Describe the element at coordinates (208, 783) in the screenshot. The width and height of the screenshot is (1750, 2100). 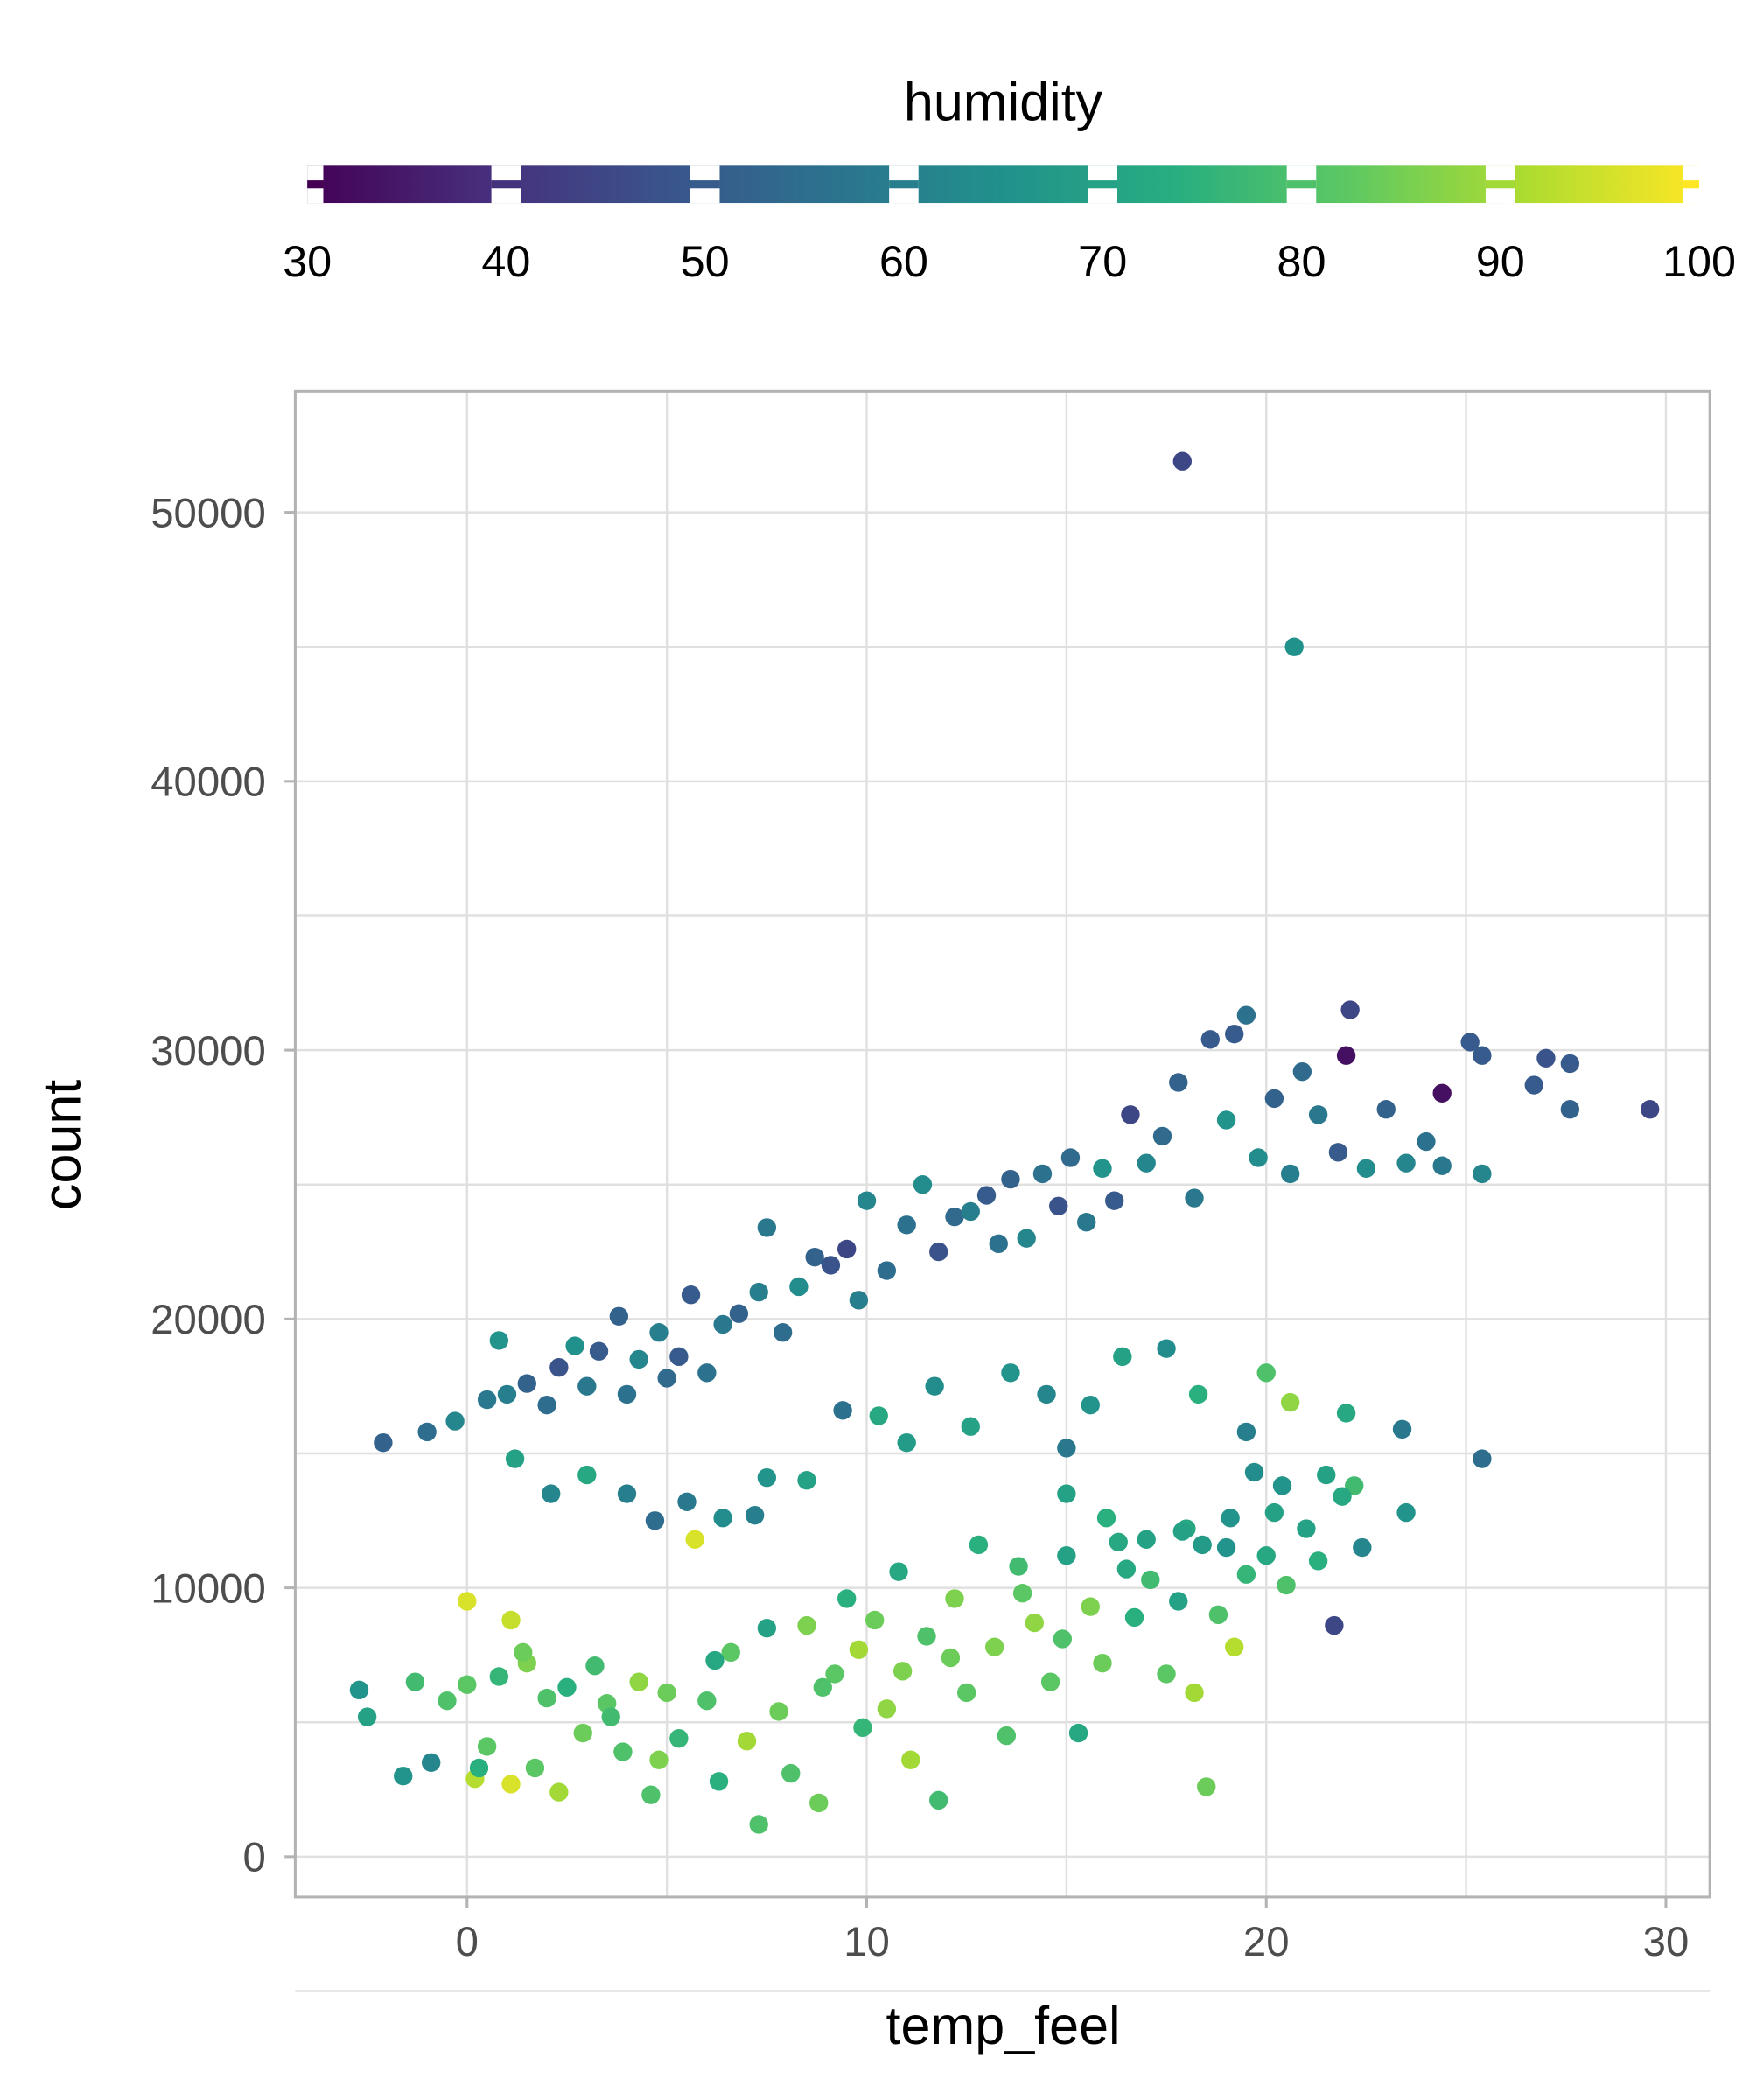
I see `y-tick-label: 40000` at that location.